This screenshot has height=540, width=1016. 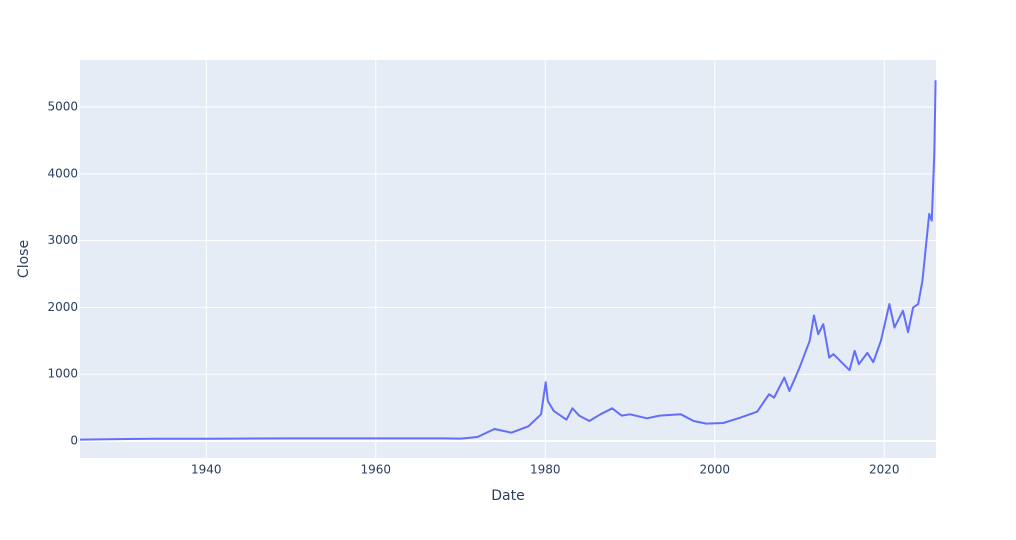 What do you see at coordinates (62, 374) in the screenshot?
I see `y-tick-label: 1000` at bounding box center [62, 374].